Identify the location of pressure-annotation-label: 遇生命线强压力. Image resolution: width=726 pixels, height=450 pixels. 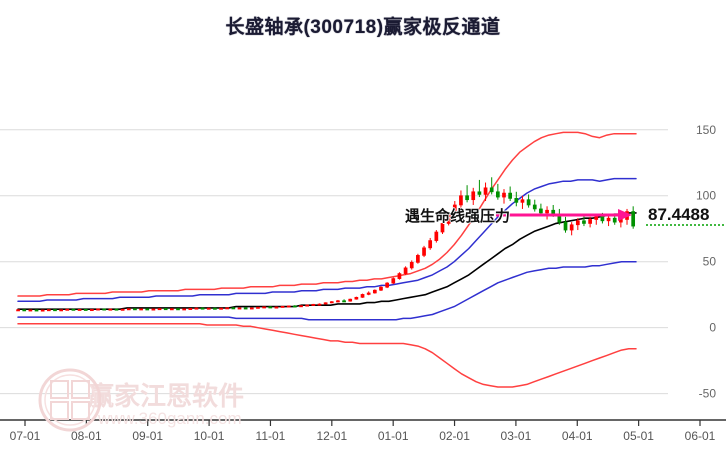
(458, 216).